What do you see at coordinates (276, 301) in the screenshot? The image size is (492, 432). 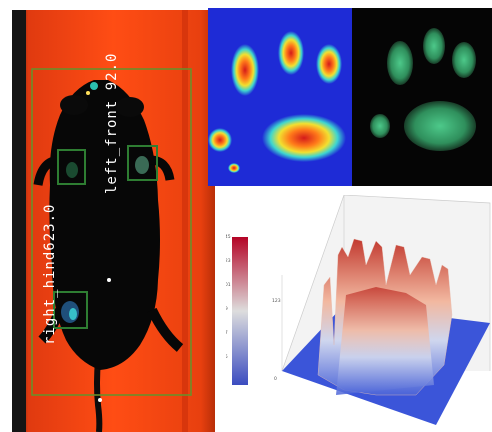 I see `surface-z-label: 123` at bounding box center [276, 301].